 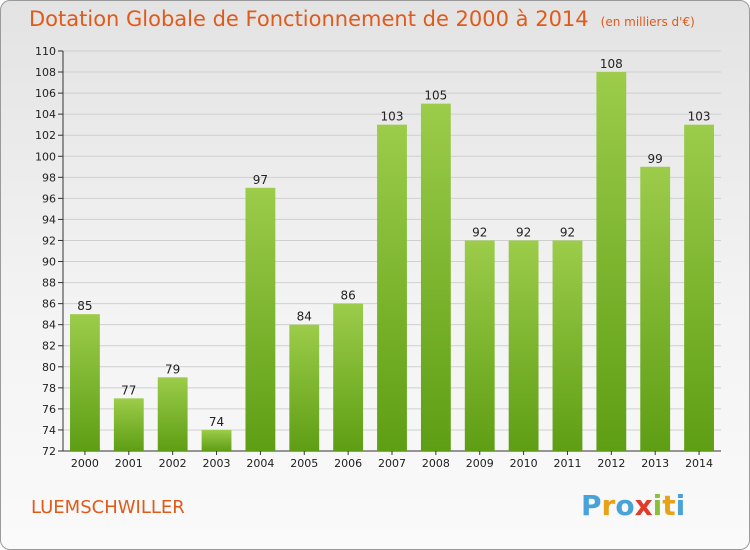 What do you see at coordinates (260, 463) in the screenshot?
I see `x-tick-label: 2004` at bounding box center [260, 463].